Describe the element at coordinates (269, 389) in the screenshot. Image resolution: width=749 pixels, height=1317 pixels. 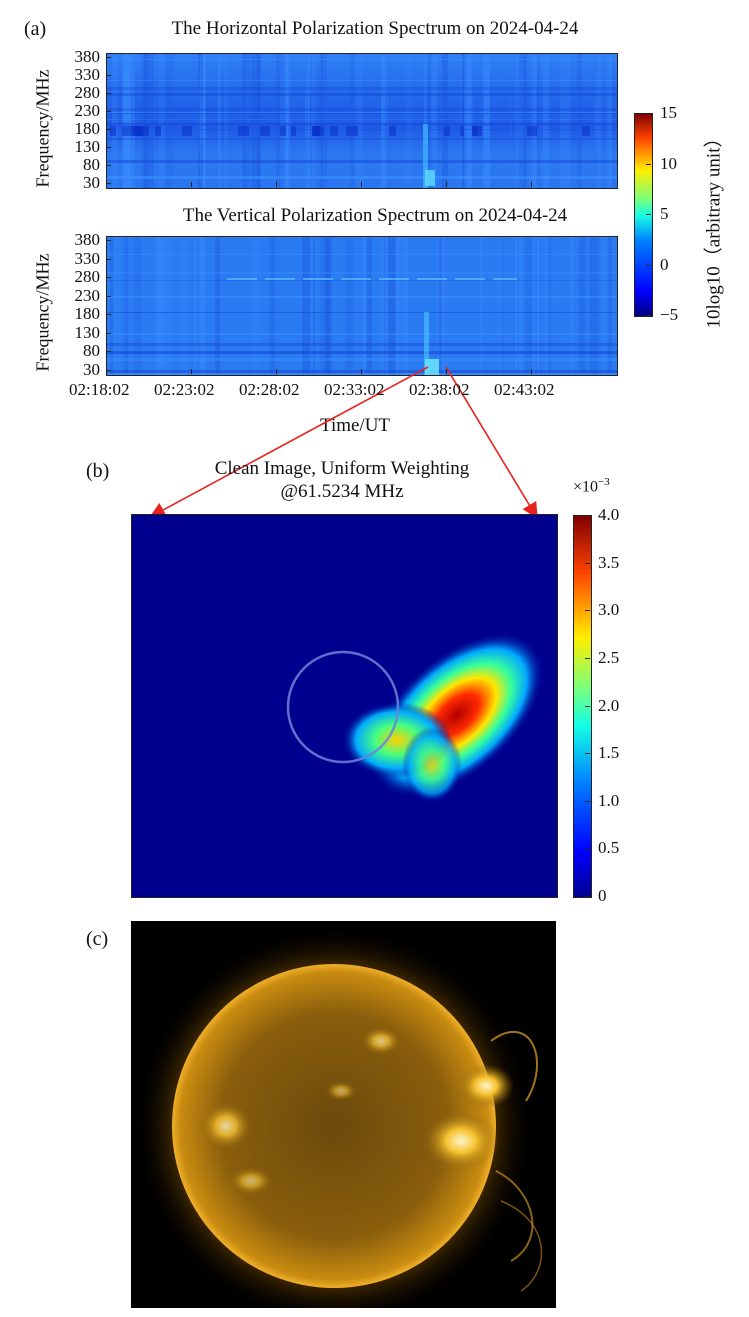
I see `xtick-2: 02:28:02` at that location.